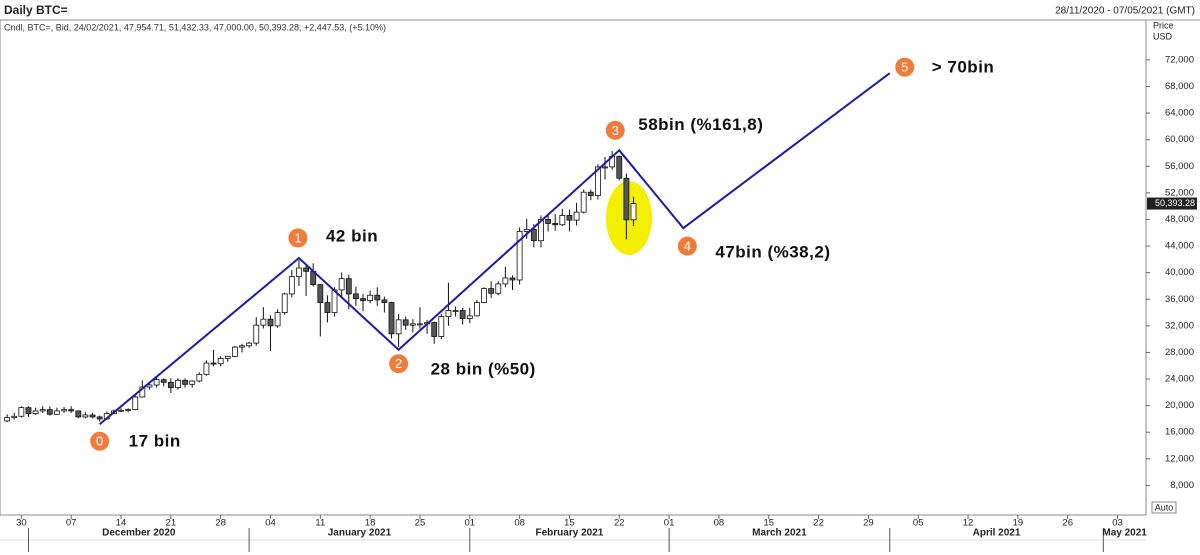 The width and height of the screenshot is (1200, 555). Describe the element at coordinates (779, 533) in the screenshot. I see `month-label: March 2021` at that location.